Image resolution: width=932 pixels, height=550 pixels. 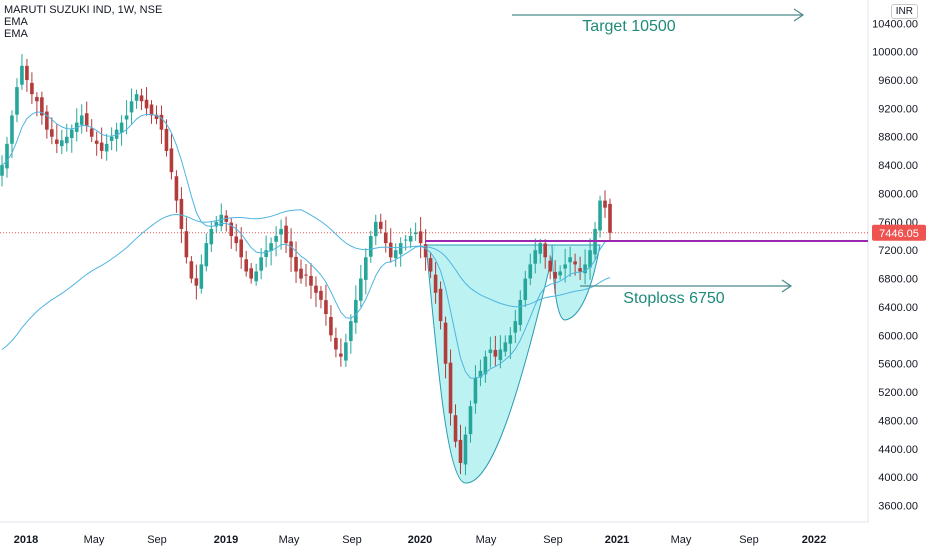 What do you see at coordinates (898, 138) in the screenshot?
I see `y-tick-label: 8800.00` at bounding box center [898, 138].